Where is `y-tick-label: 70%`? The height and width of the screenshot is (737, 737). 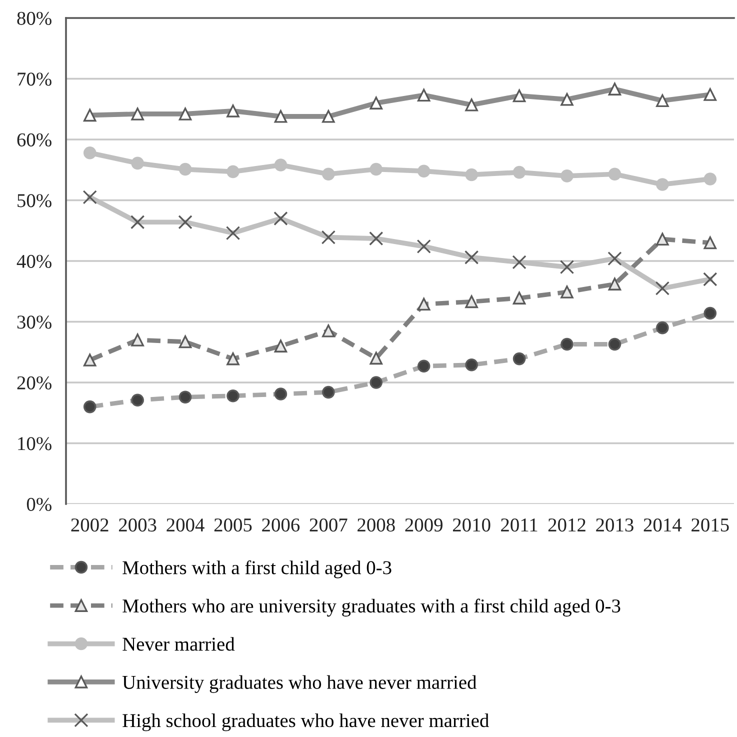
y-tick-label: 70% is located at coordinates (35, 79).